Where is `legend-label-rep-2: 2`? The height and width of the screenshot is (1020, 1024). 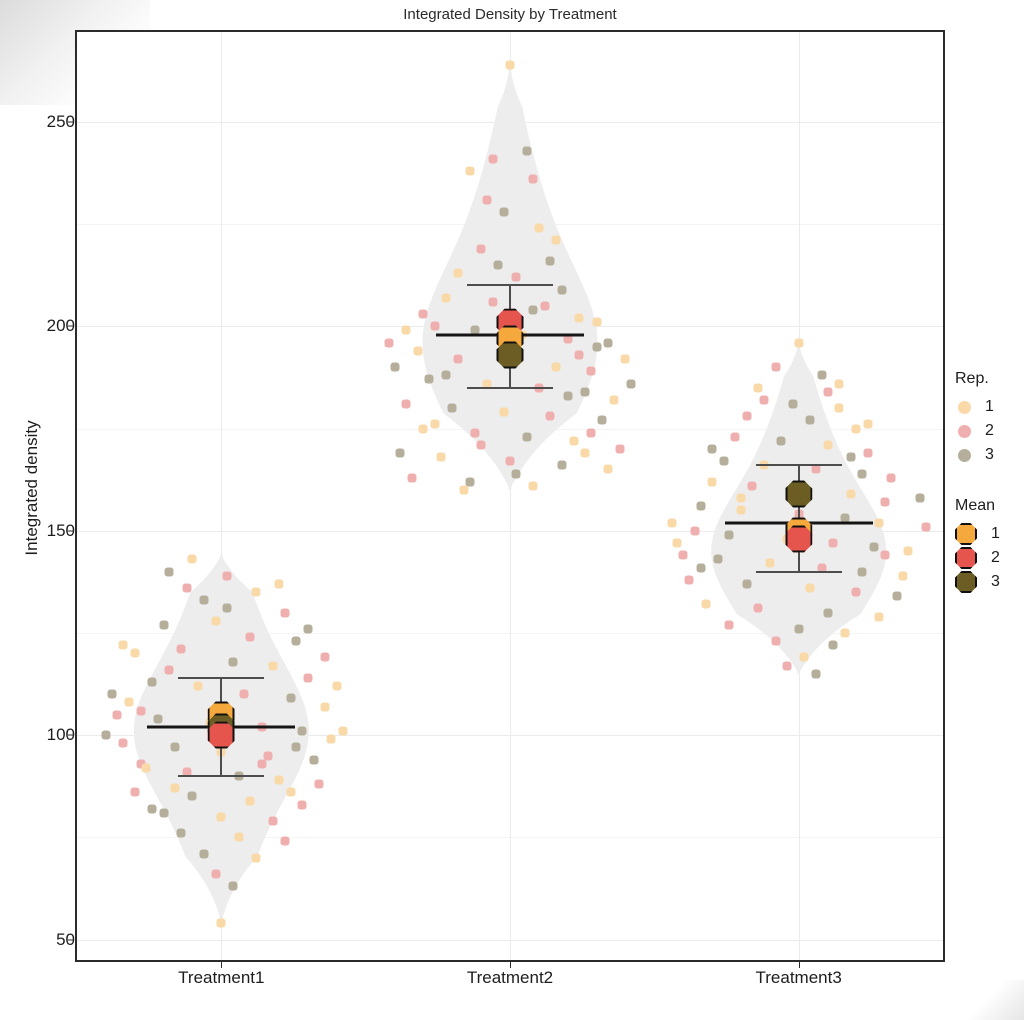 legend-label-rep-2: 2 is located at coordinates (989, 430).